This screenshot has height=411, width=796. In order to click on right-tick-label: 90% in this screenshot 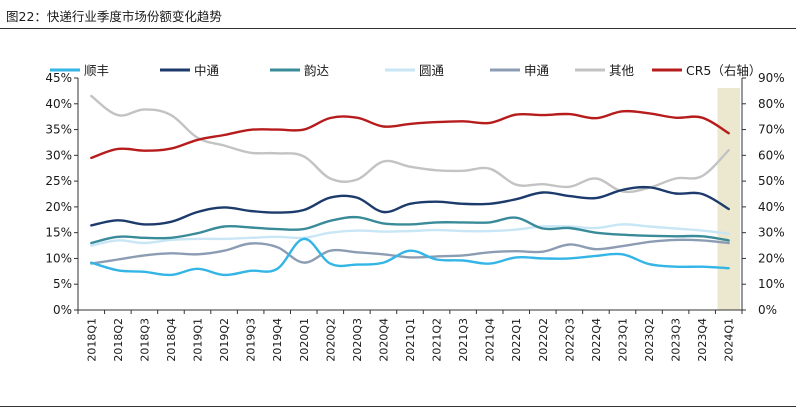, I will do `click(771, 78)`.